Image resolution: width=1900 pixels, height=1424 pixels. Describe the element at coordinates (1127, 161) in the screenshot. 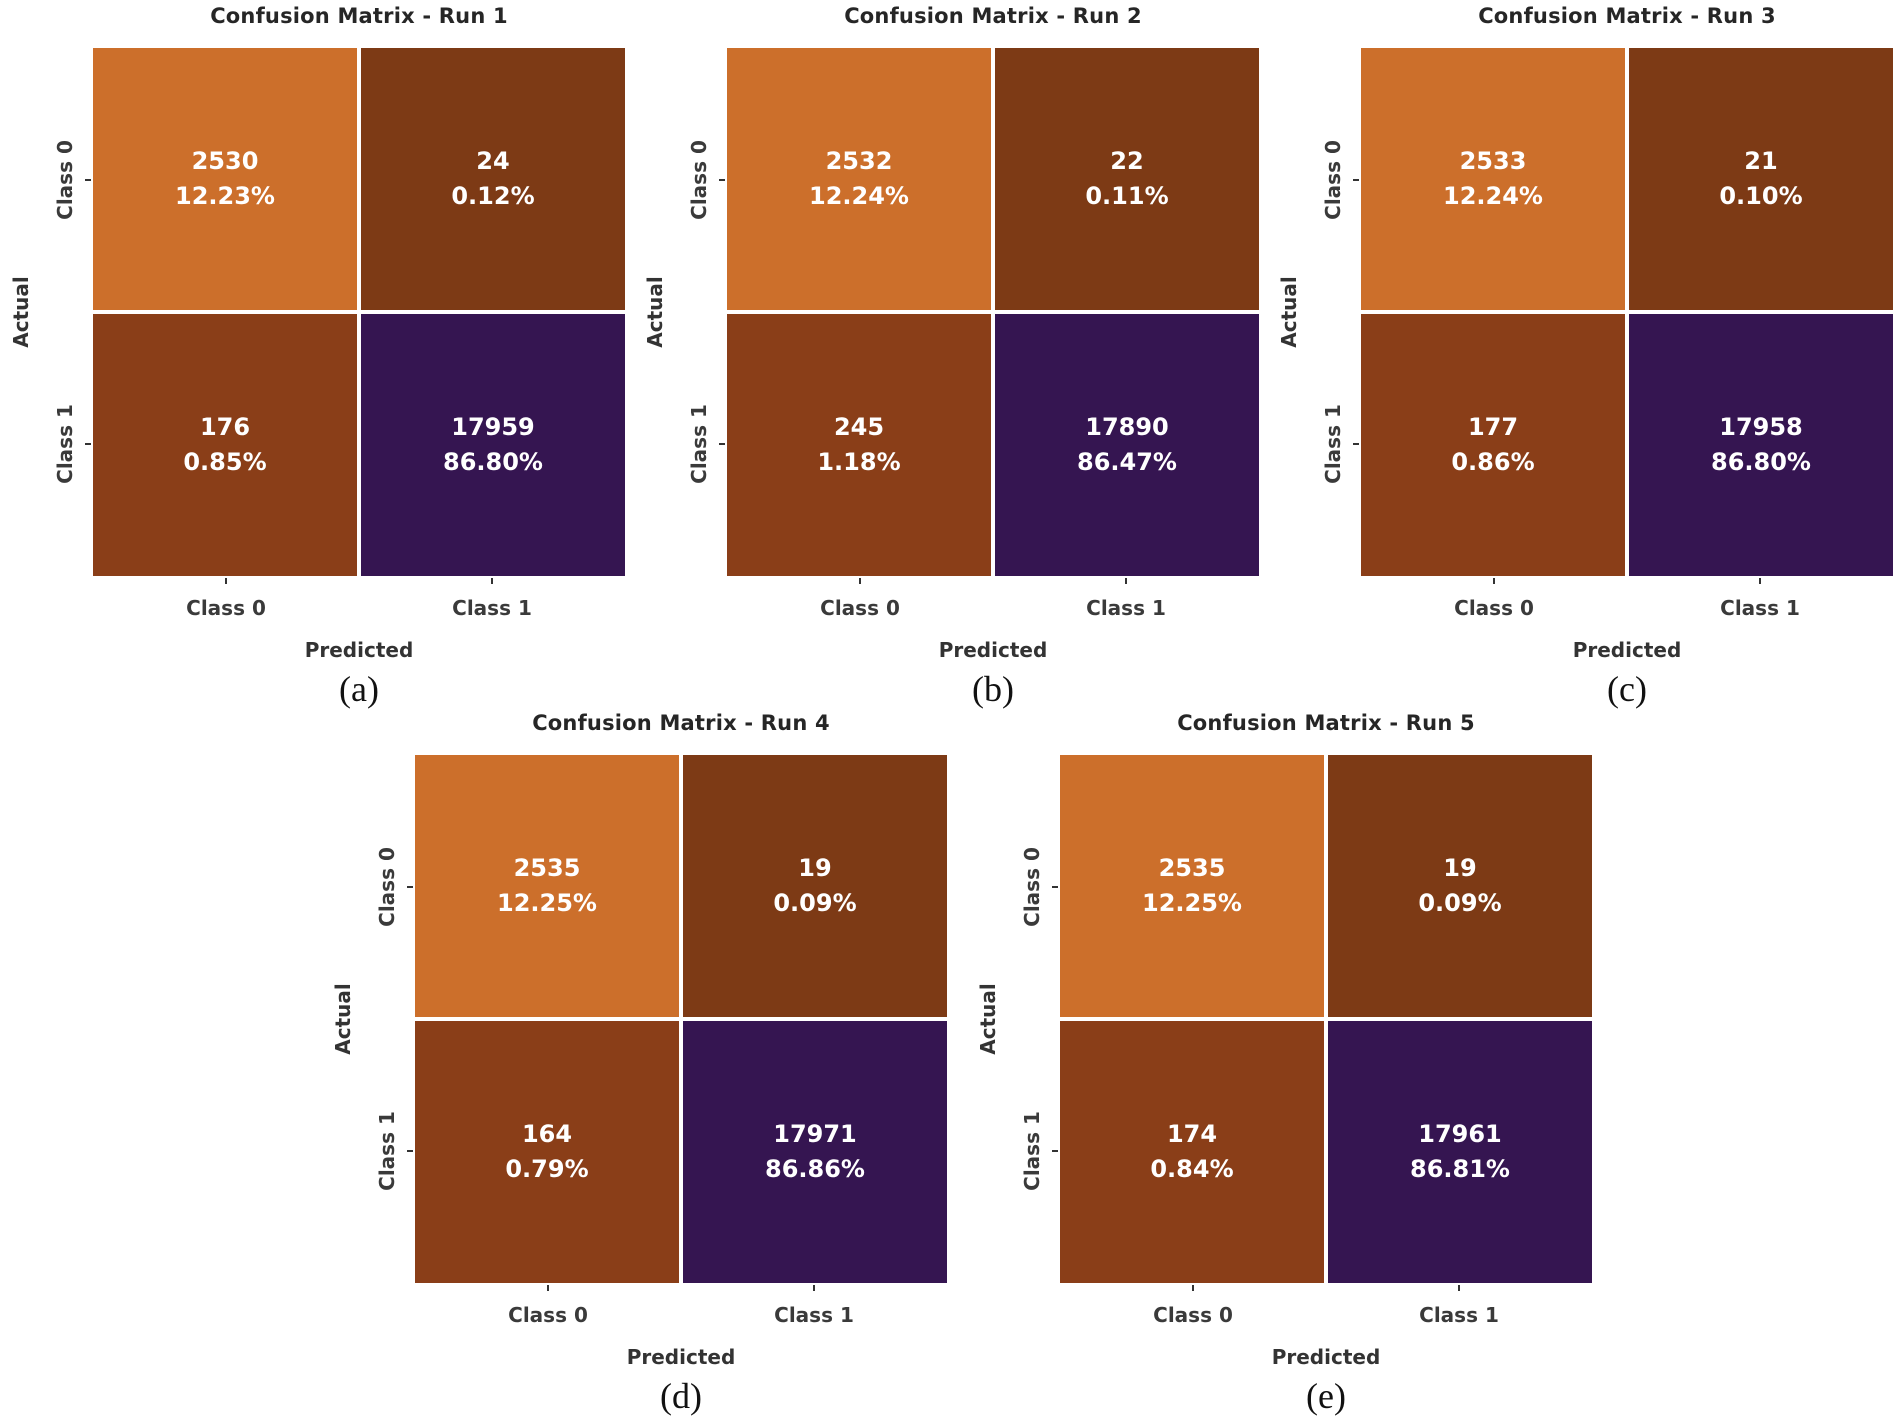

I see `cell-count: 22` at that location.